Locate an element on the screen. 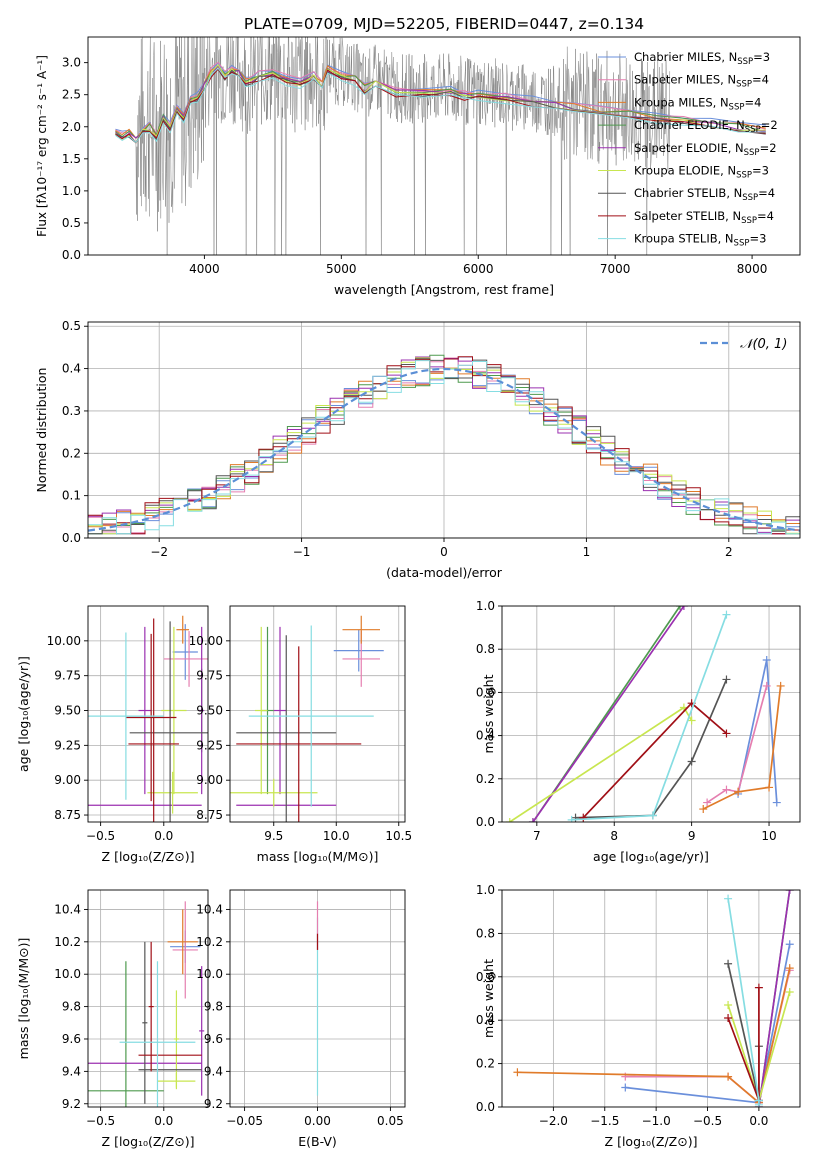 This screenshot has width=819, height=1170. axes-frame is located at coordinates (317, 714).